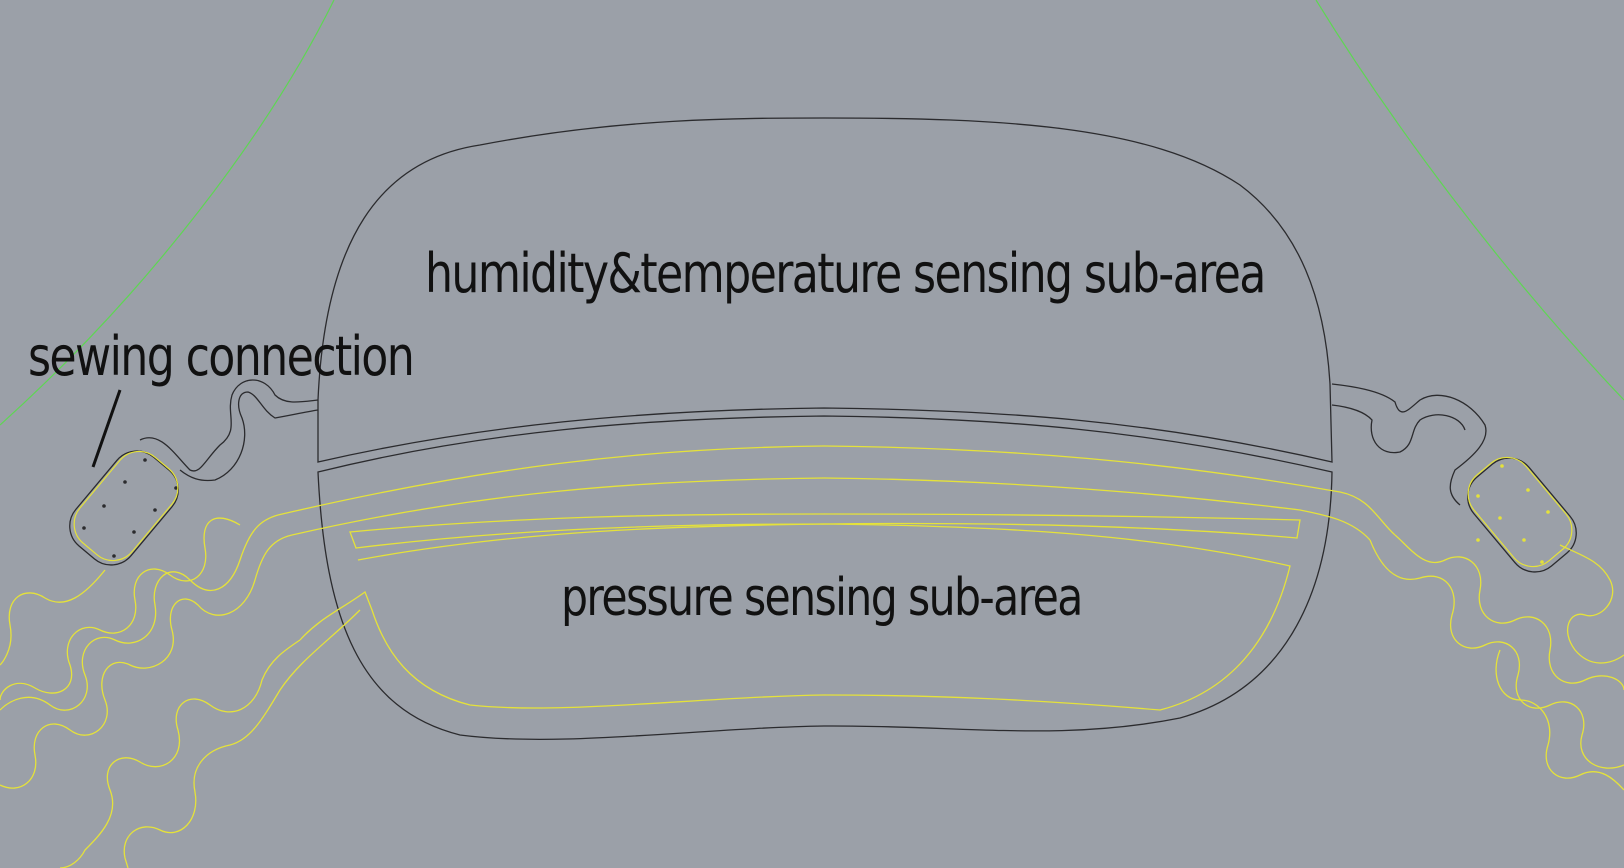 The image size is (1624, 868). I want to click on right-connector-outline, so click(1409, 444).